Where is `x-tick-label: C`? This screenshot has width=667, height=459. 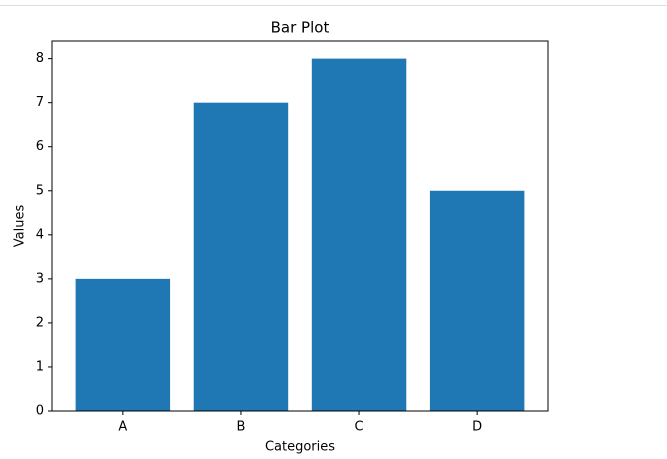
x-tick-label: C is located at coordinates (359, 427).